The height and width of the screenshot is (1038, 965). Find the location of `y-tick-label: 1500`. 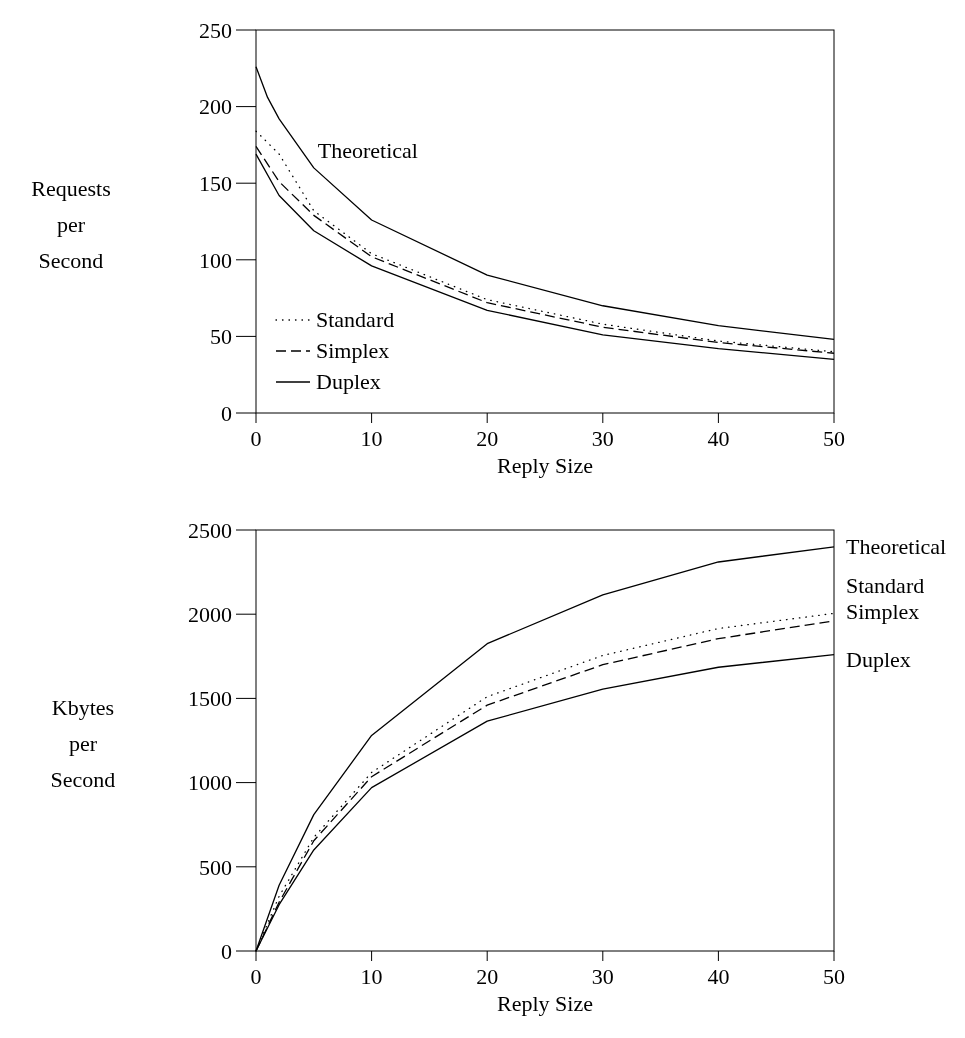

y-tick-label: 1500 is located at coordinates (210, 699).